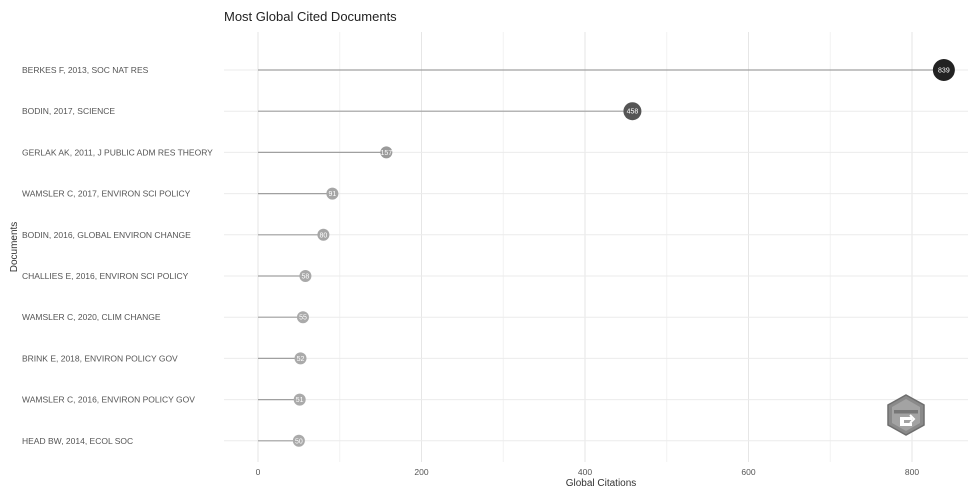  I want to click on y-tick-label: BODIN, 2017, SCIENCE, so click(68, 111).